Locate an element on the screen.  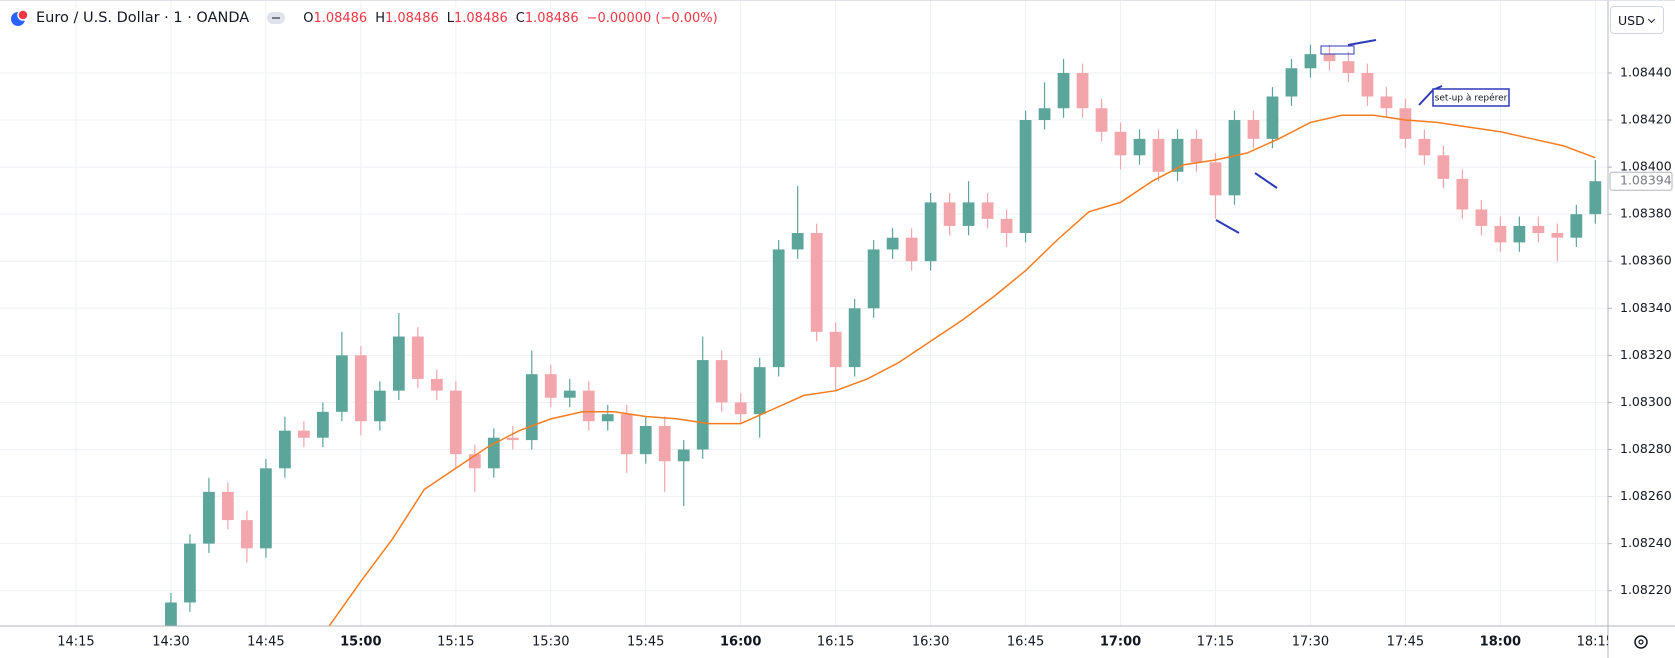
gear is located at coordinates (1641, 642).